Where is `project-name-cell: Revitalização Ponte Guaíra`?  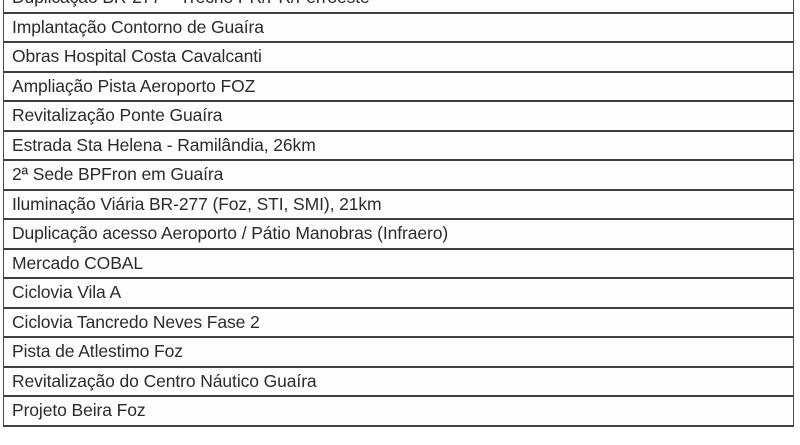
project-name-cell: Revitalização Ponte Guaíra is located at coordinates (398, 116).